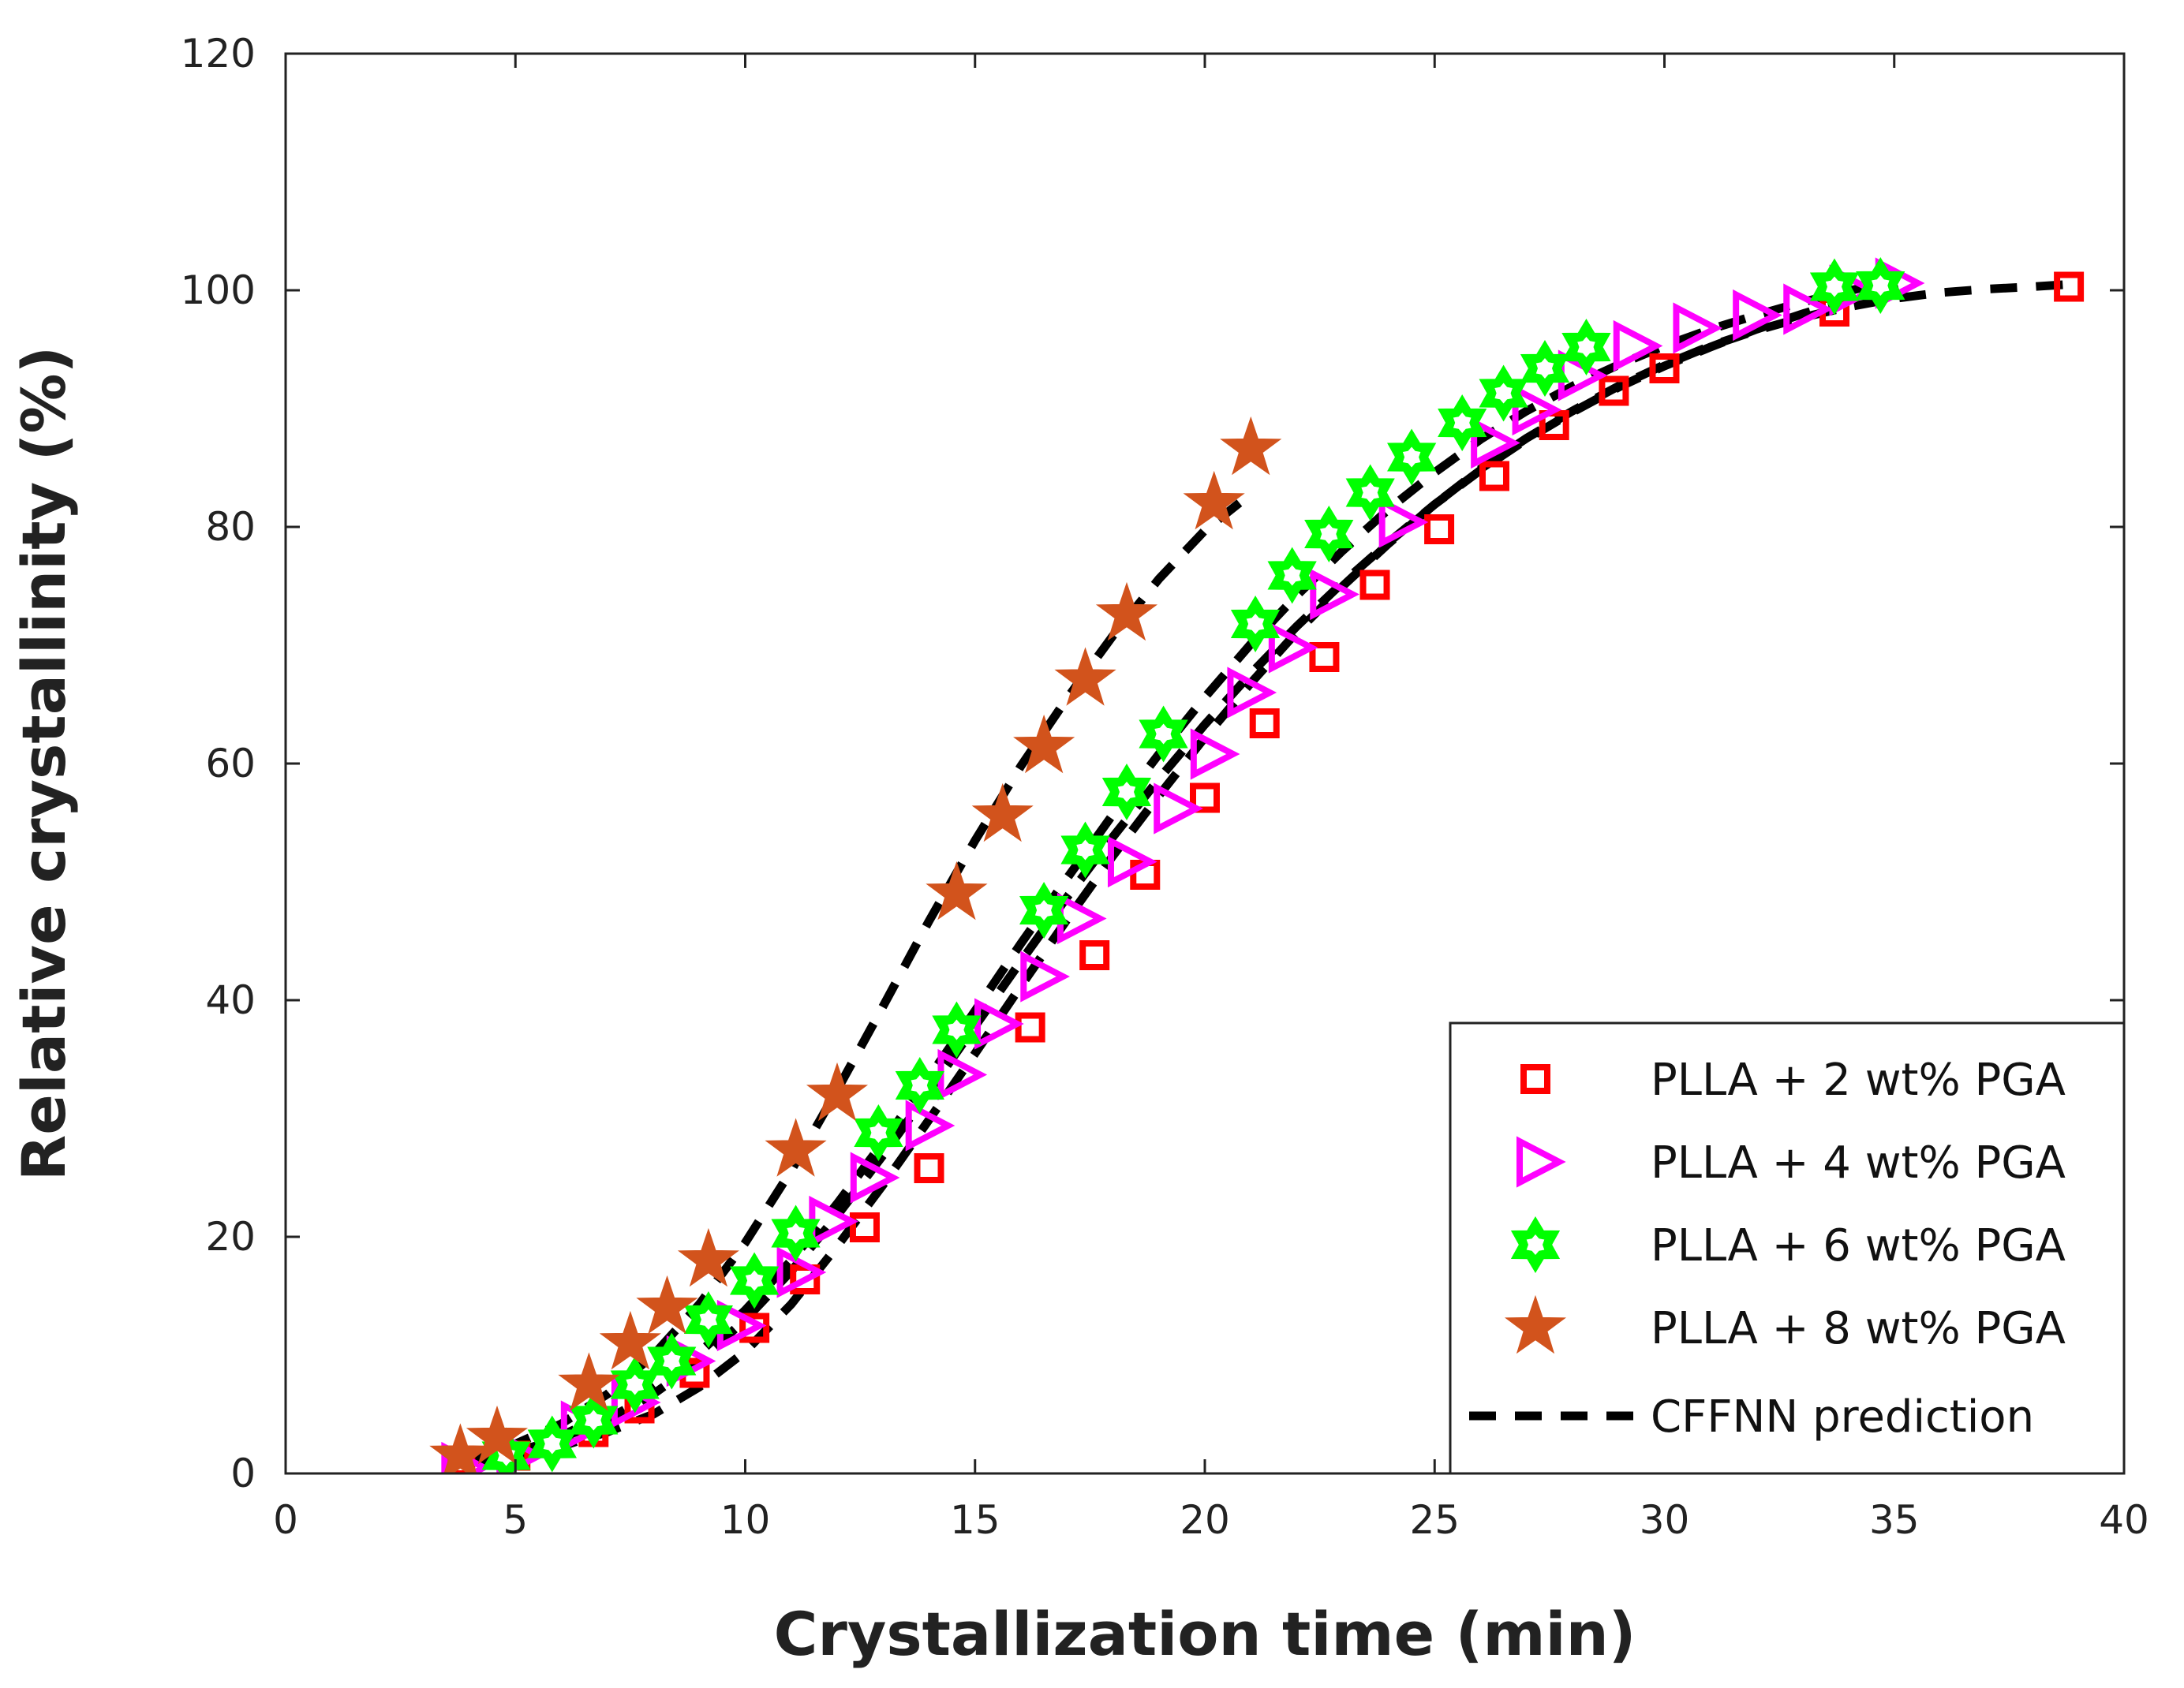 The width and height of the screenshot is (2184, 1688). Describe the element at coordinates (230, 1237) in the screenshot. I see `y-tick-label: 20` at that location.